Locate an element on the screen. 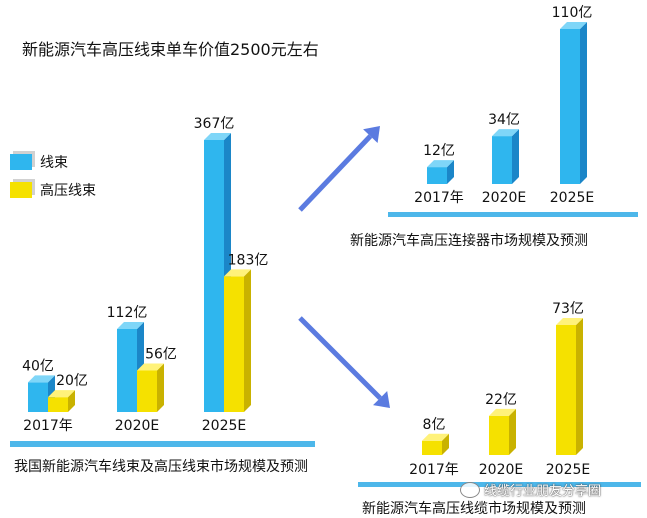 This screenshot has height=518, width=647. data-label: 22亿 is located at coordinates (501, 400).